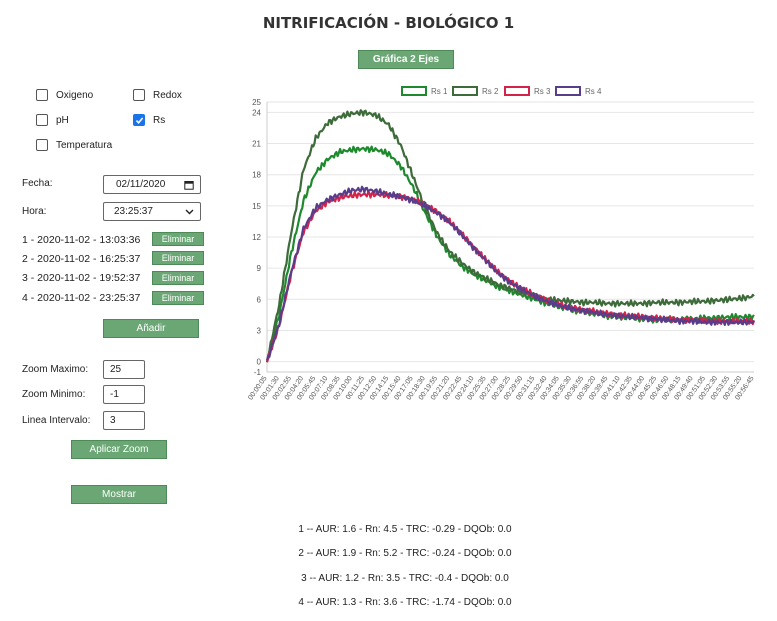  What do you see at coordinates (659, 388) in the screenshot?
I see `x-tick-label: 00:46:50` at bounding box center [659, 388].